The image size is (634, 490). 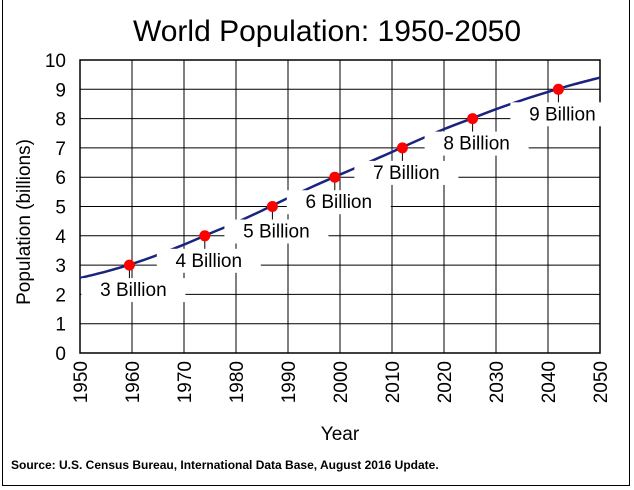 What do you see at coordinates (289, 382) in the screenshot?
I see `x-tick-label: 1990` at bounding box center [289, 382].